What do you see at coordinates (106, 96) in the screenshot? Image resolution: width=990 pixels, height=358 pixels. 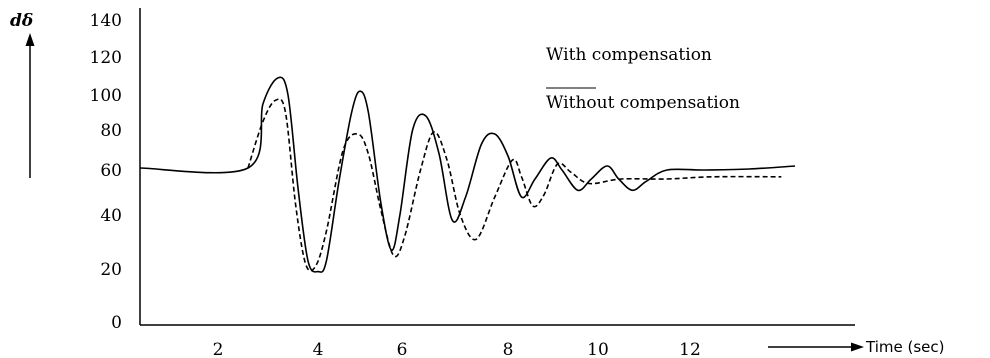 I see `y-tick-label: 100` at bounding box center [106, 96].